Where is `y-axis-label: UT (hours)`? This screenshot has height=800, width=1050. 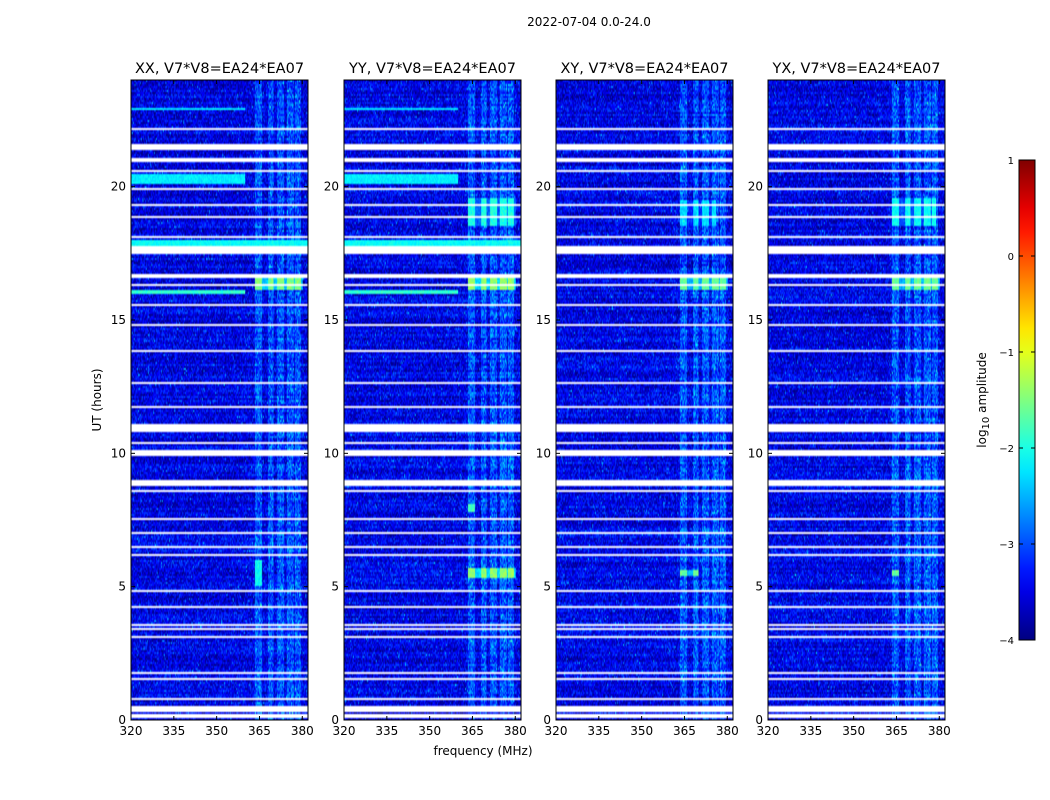
y-axis-label: UT (hours) is located at coordinates (97, 399).